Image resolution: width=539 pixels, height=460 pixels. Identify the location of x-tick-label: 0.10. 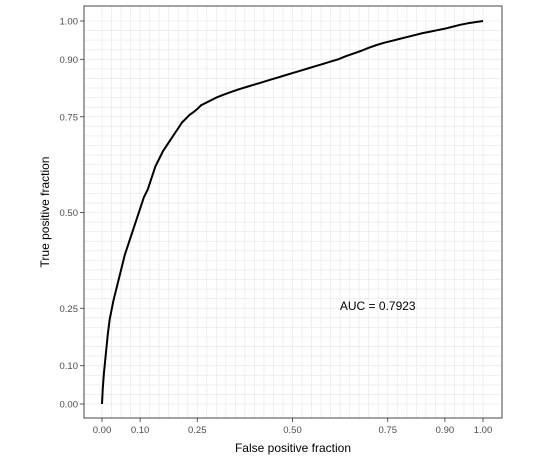
(140, 430).